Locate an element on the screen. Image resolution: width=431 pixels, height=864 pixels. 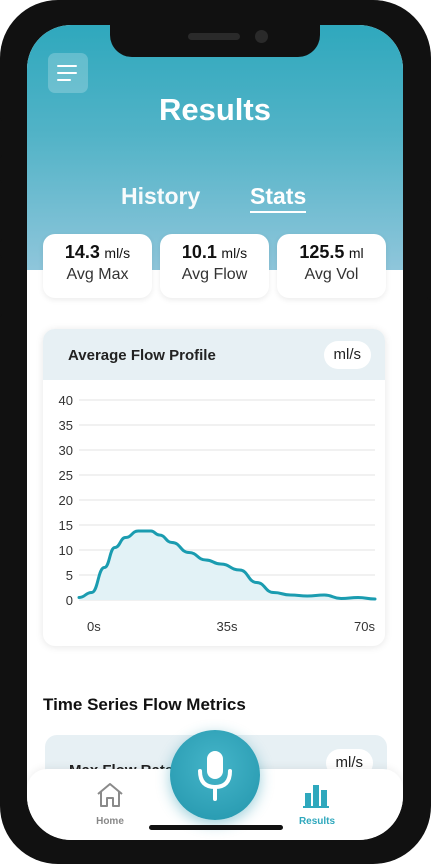
y-tick-label: 5 is located at coordinates (69, 575).